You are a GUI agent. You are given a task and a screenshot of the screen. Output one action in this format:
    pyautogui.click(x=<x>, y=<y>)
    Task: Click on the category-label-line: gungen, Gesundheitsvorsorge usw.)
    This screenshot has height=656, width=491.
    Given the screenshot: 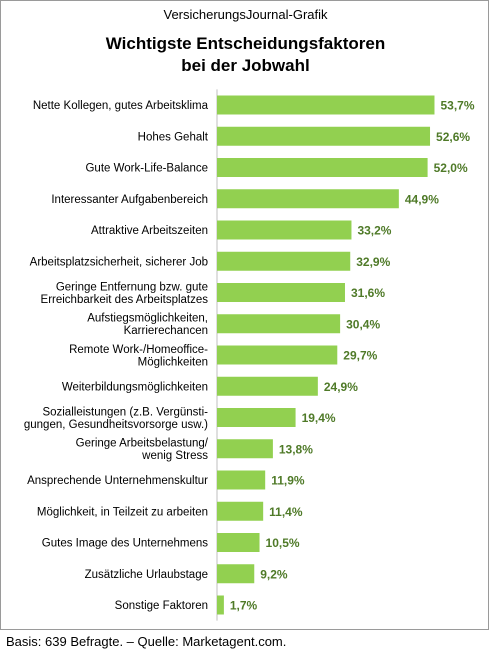 What is the action you would take?
    pyautogui.click(x=116, y=425)
    